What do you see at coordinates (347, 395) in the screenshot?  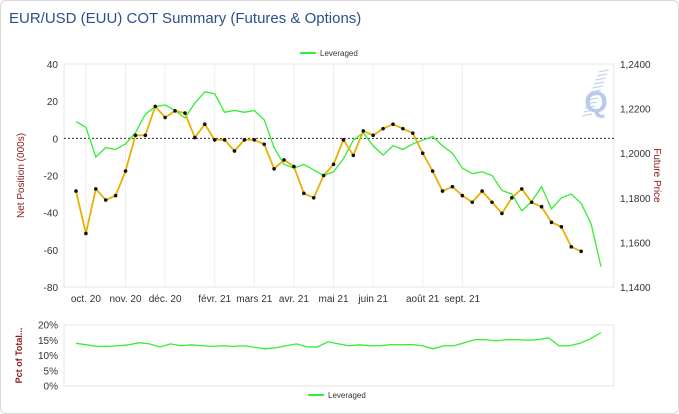 I see `sub-legend-label-leveraged: Leveraged` at bounding box center [347, 395].